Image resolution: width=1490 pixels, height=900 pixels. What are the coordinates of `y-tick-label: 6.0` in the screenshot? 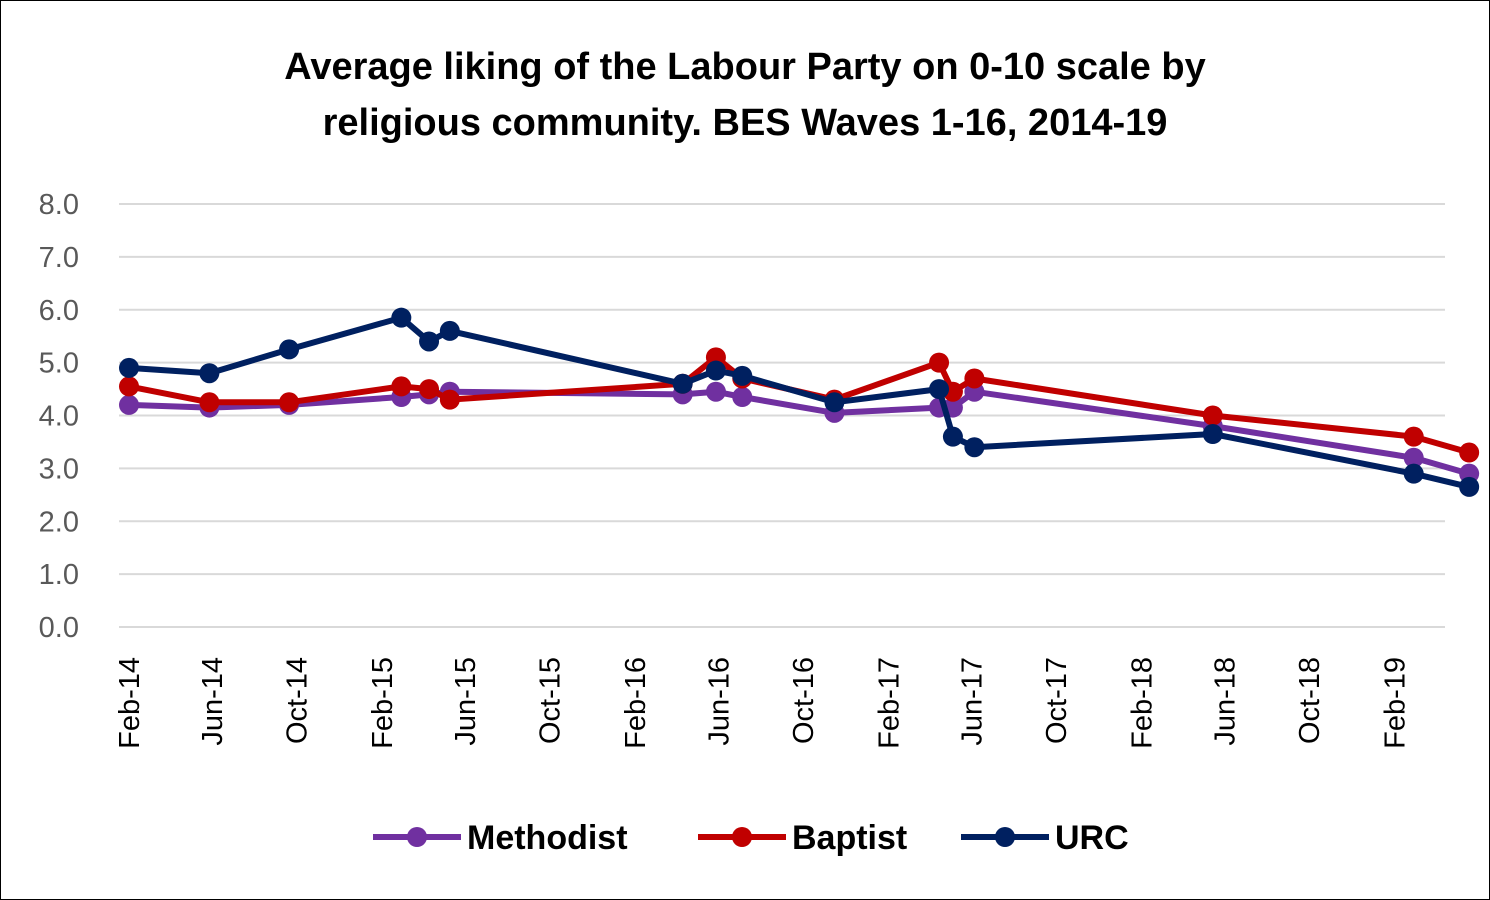 It's located at (59, 311).